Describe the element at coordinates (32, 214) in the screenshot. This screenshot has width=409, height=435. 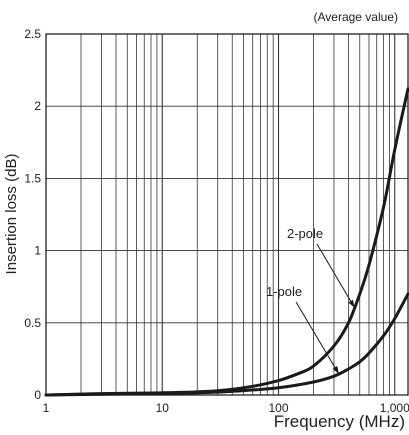
I see `y-tick-labels: 0 0.5 1 1.5 2 2.5` at that location.